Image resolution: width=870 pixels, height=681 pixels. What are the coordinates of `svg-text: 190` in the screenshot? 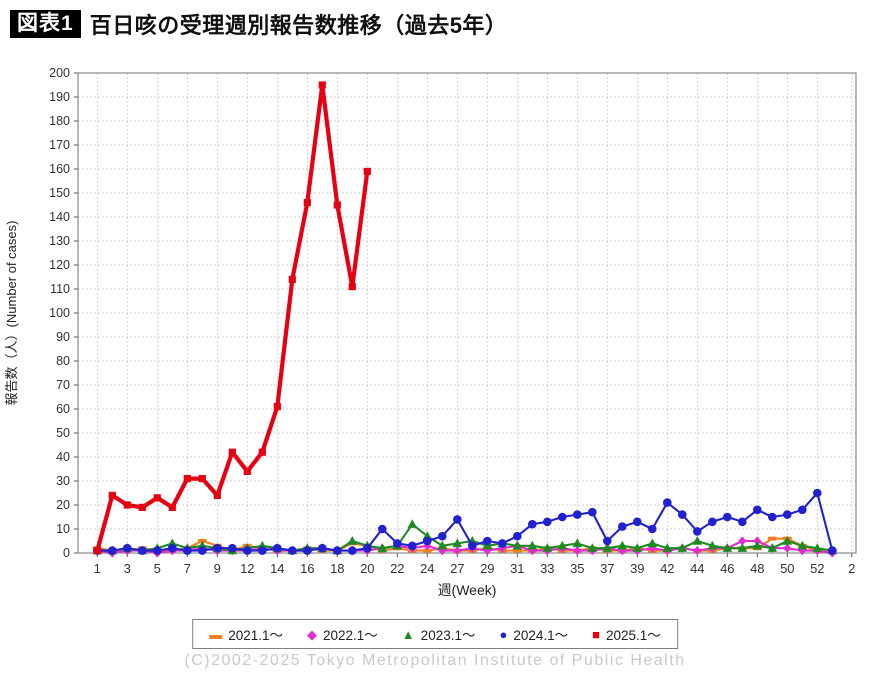 It's located at (59, 97).